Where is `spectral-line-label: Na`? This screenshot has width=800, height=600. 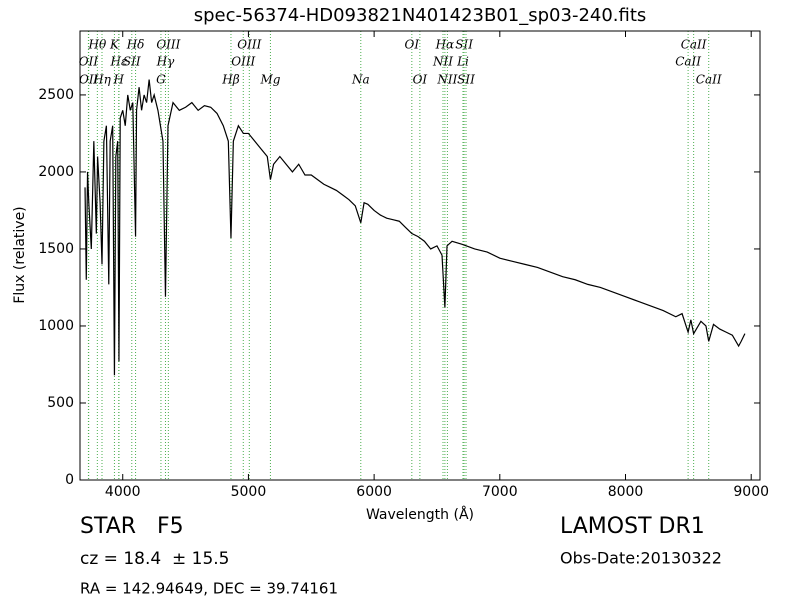
spectral-line-label: Na is located at coordinates (360, 80).